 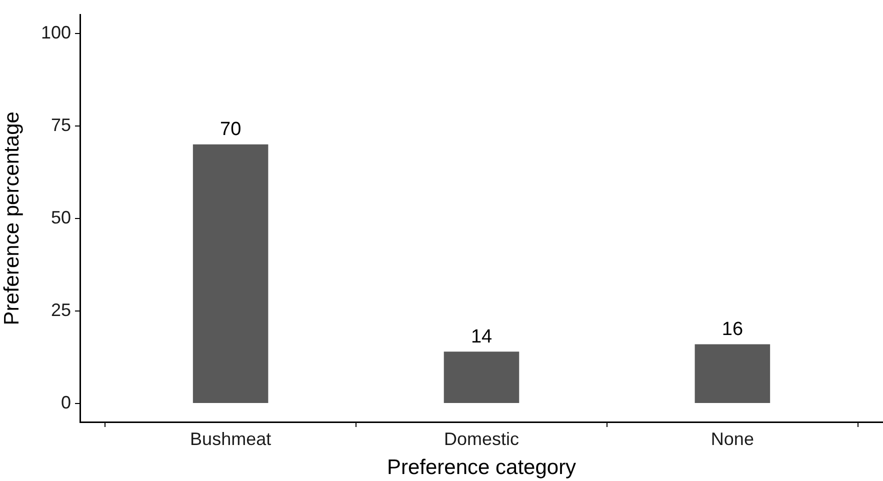 What do you see at coordinates (481, 468) in the screenshot?
I see `x-axis-title: Preference category` at bounding box center [481, 468].